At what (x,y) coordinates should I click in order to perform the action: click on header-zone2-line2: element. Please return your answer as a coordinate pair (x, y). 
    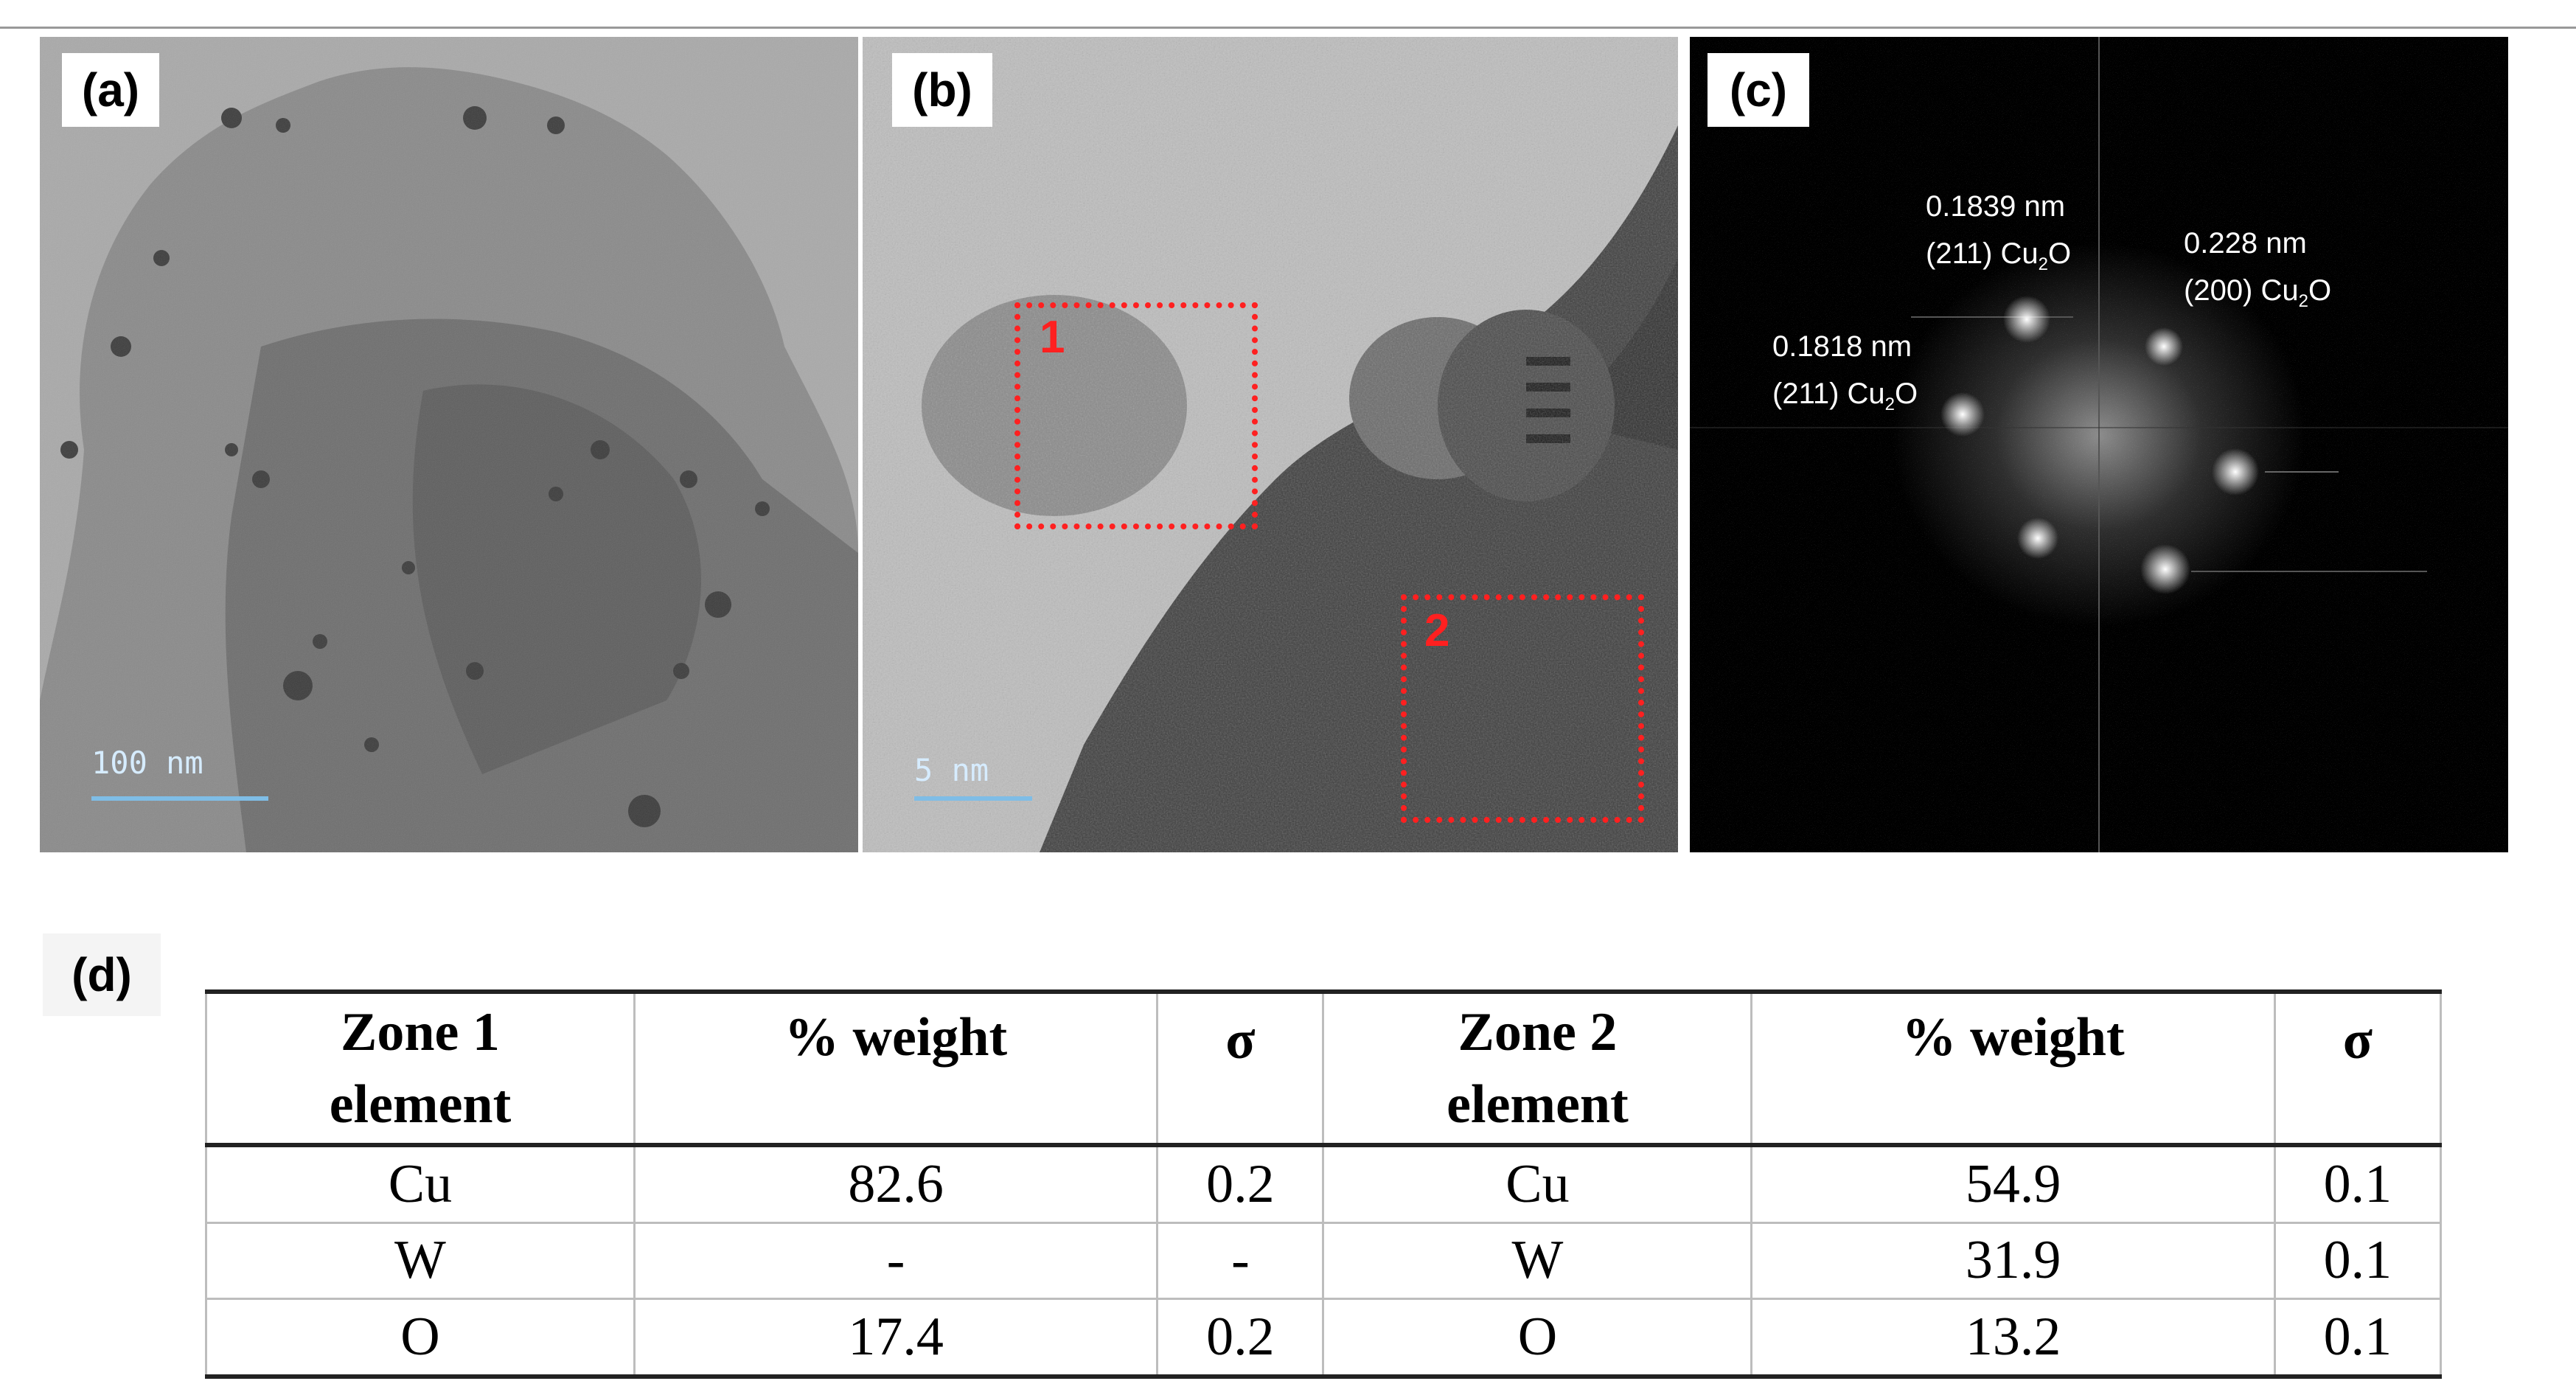
    Looking at the image, I should click on (1538, 1104).